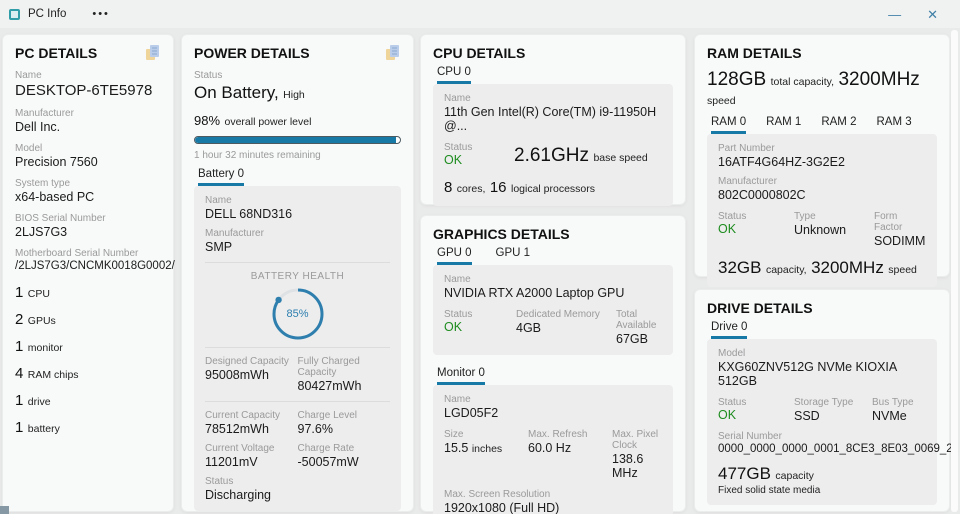 This screenshot has width=960, height=514. Describe the element at coordinates (502, 507) in the screenshot. I see `monitor-resolution: 1920x1080 (Full HD)` at that location.